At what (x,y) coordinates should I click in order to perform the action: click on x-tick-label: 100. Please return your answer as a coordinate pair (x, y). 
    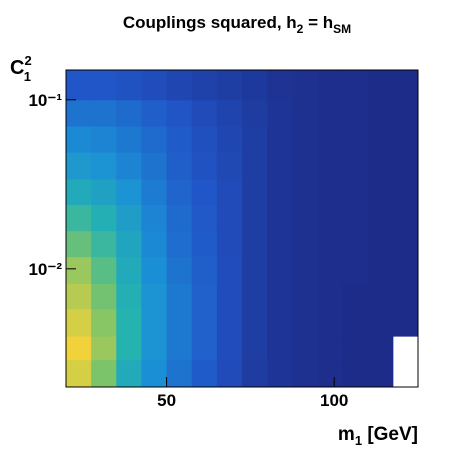
    Looking at the image, I should click on (334, 400).